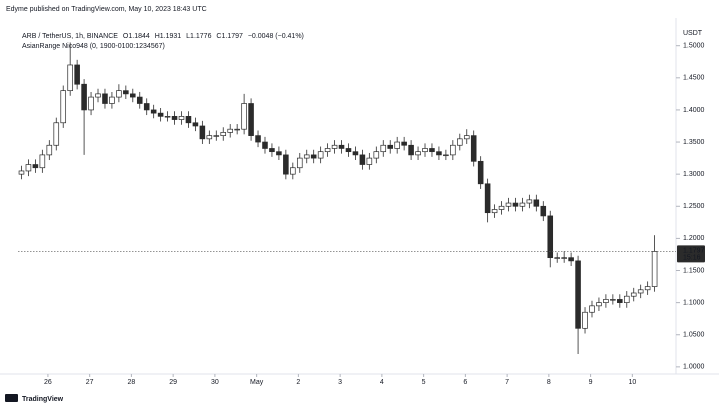 The width and height of the screenshot is (719, 405). I want to click on legend-low: L1.1776, so click(198, 36).